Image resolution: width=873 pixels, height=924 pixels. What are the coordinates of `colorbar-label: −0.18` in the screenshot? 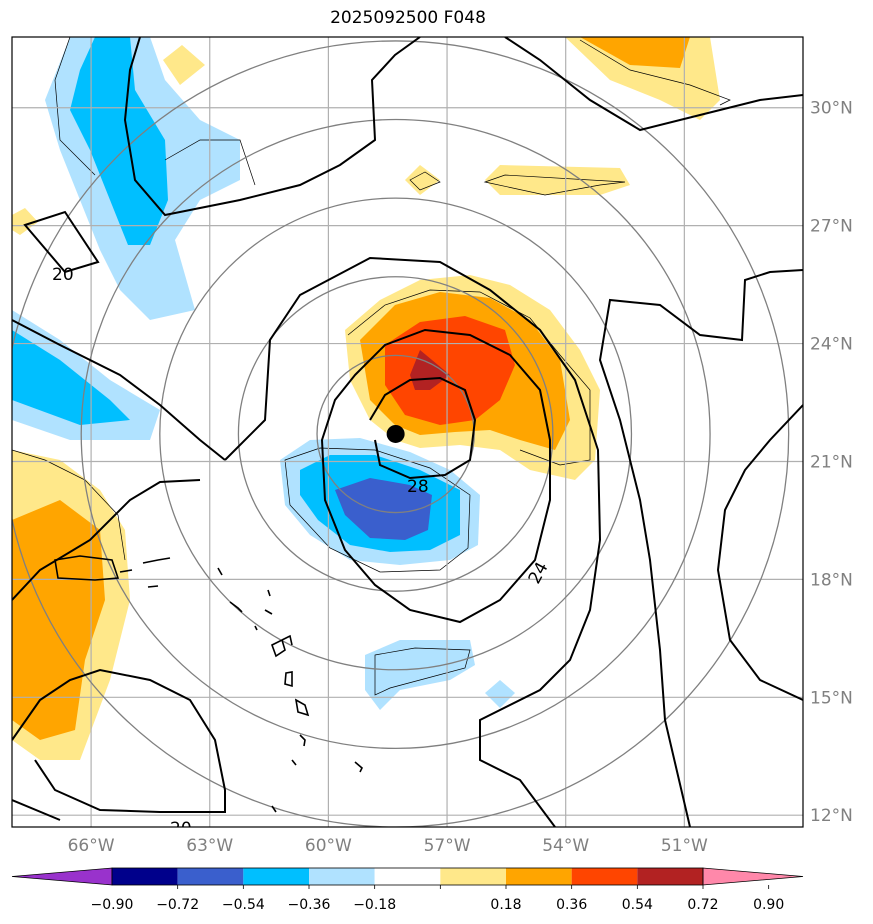 It's located at (374, 905).